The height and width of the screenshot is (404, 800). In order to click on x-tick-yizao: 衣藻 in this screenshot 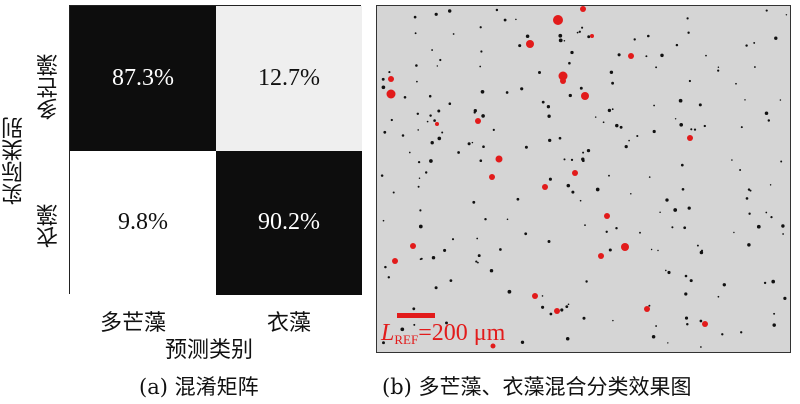, I will do `click(289, 323)`.